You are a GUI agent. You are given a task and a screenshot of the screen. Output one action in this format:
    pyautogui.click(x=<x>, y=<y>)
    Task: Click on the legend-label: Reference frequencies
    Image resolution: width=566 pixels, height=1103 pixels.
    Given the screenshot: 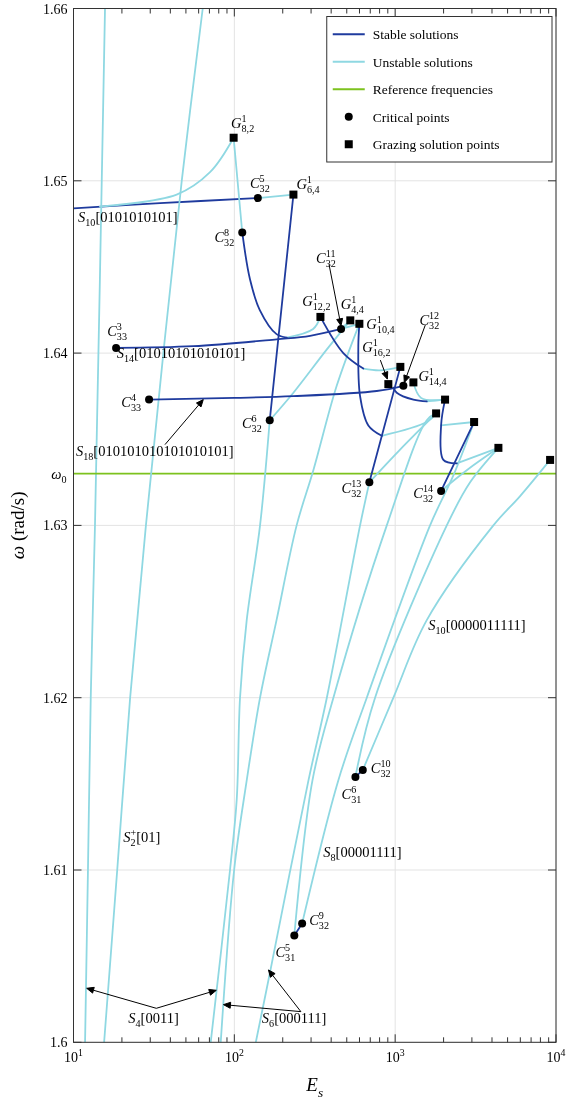 What is the action you would take?
    pyautogui.click(x=433, y=90)
    